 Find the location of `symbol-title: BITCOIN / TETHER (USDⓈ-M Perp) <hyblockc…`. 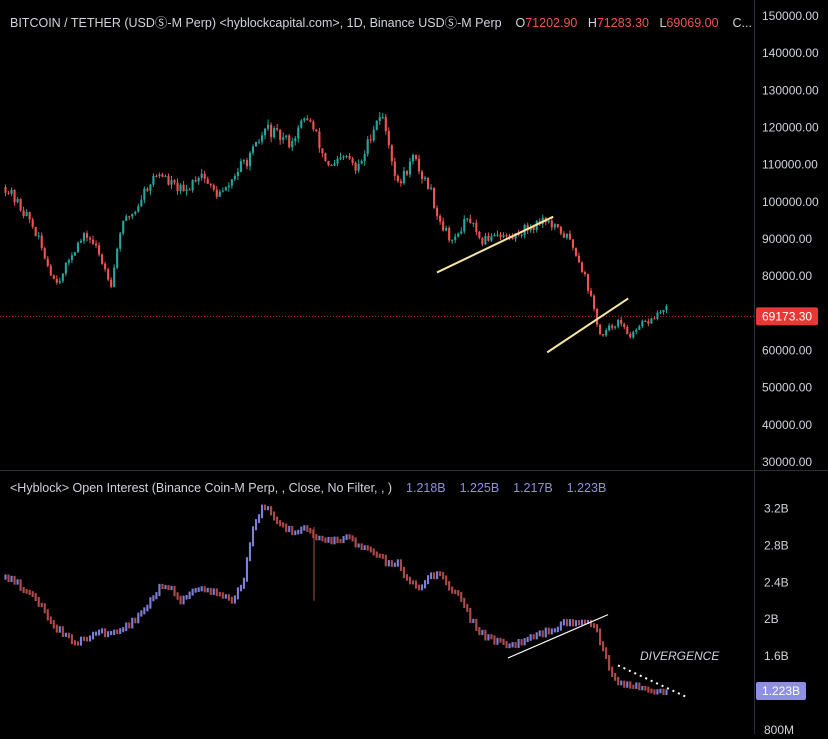

symbol-title: BITCOIN / TETHER (USDⓈ-M Perp) <hyblockc… is located at coordinates (256, 23).